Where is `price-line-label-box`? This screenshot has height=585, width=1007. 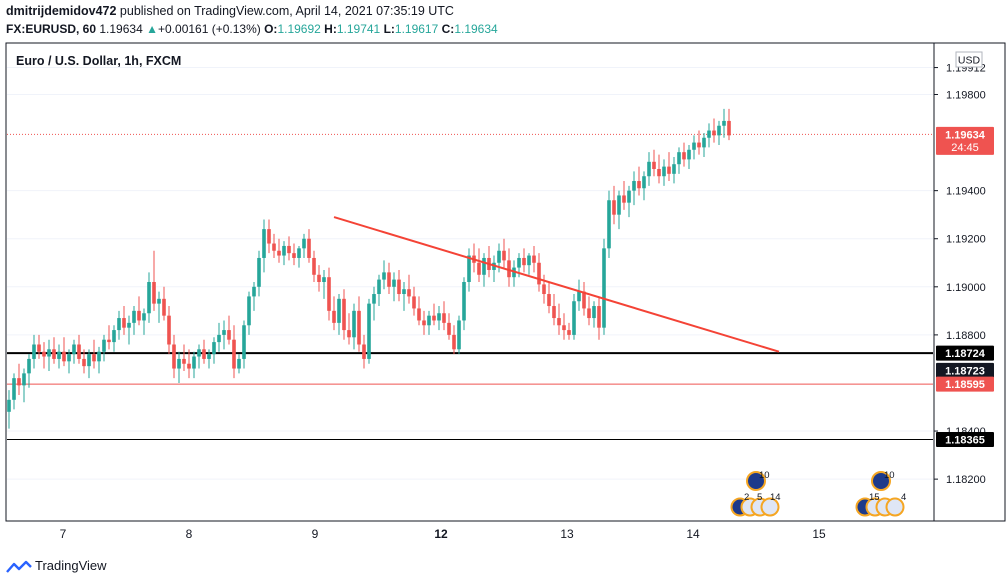
price-line-label-box is located at coordinates (965, 384).